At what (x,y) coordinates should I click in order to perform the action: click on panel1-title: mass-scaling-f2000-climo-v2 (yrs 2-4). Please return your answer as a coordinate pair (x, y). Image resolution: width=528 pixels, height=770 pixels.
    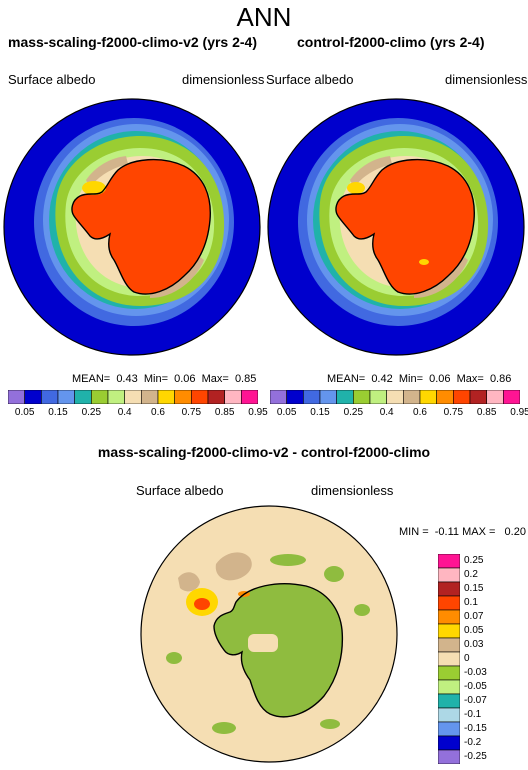
    Looking at the image, I should click on (132, 42).